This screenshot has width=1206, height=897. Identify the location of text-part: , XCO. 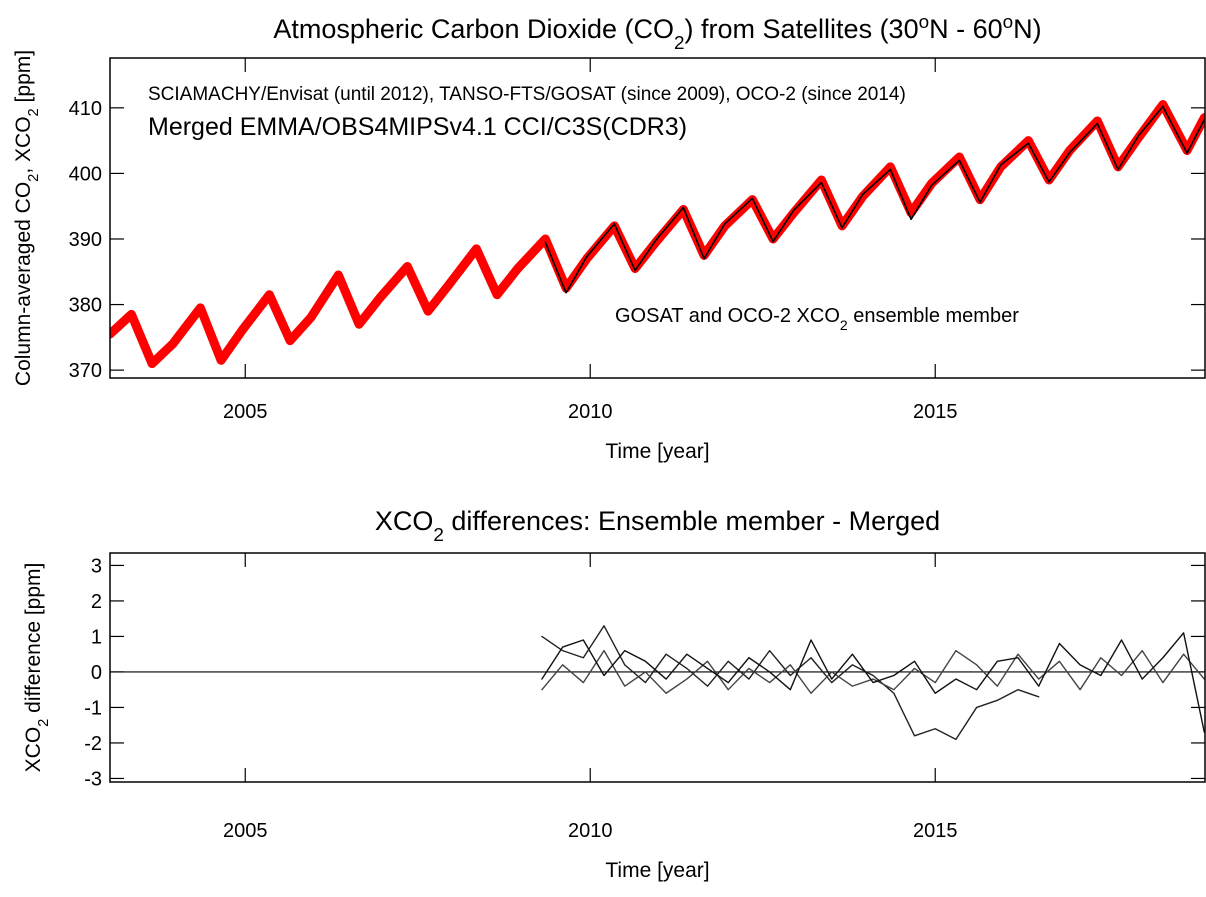
(23, 144).